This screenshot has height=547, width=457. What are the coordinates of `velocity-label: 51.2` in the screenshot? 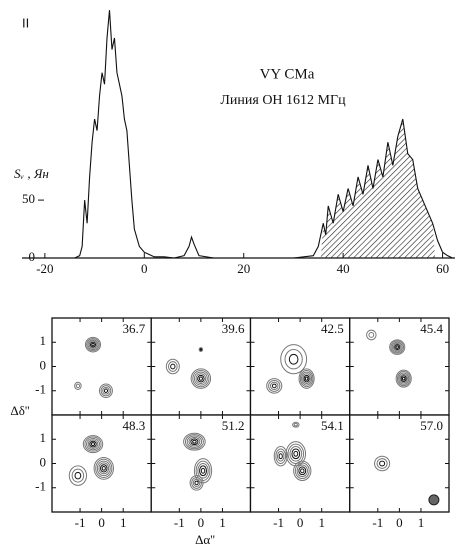 It's located at (233, 425).